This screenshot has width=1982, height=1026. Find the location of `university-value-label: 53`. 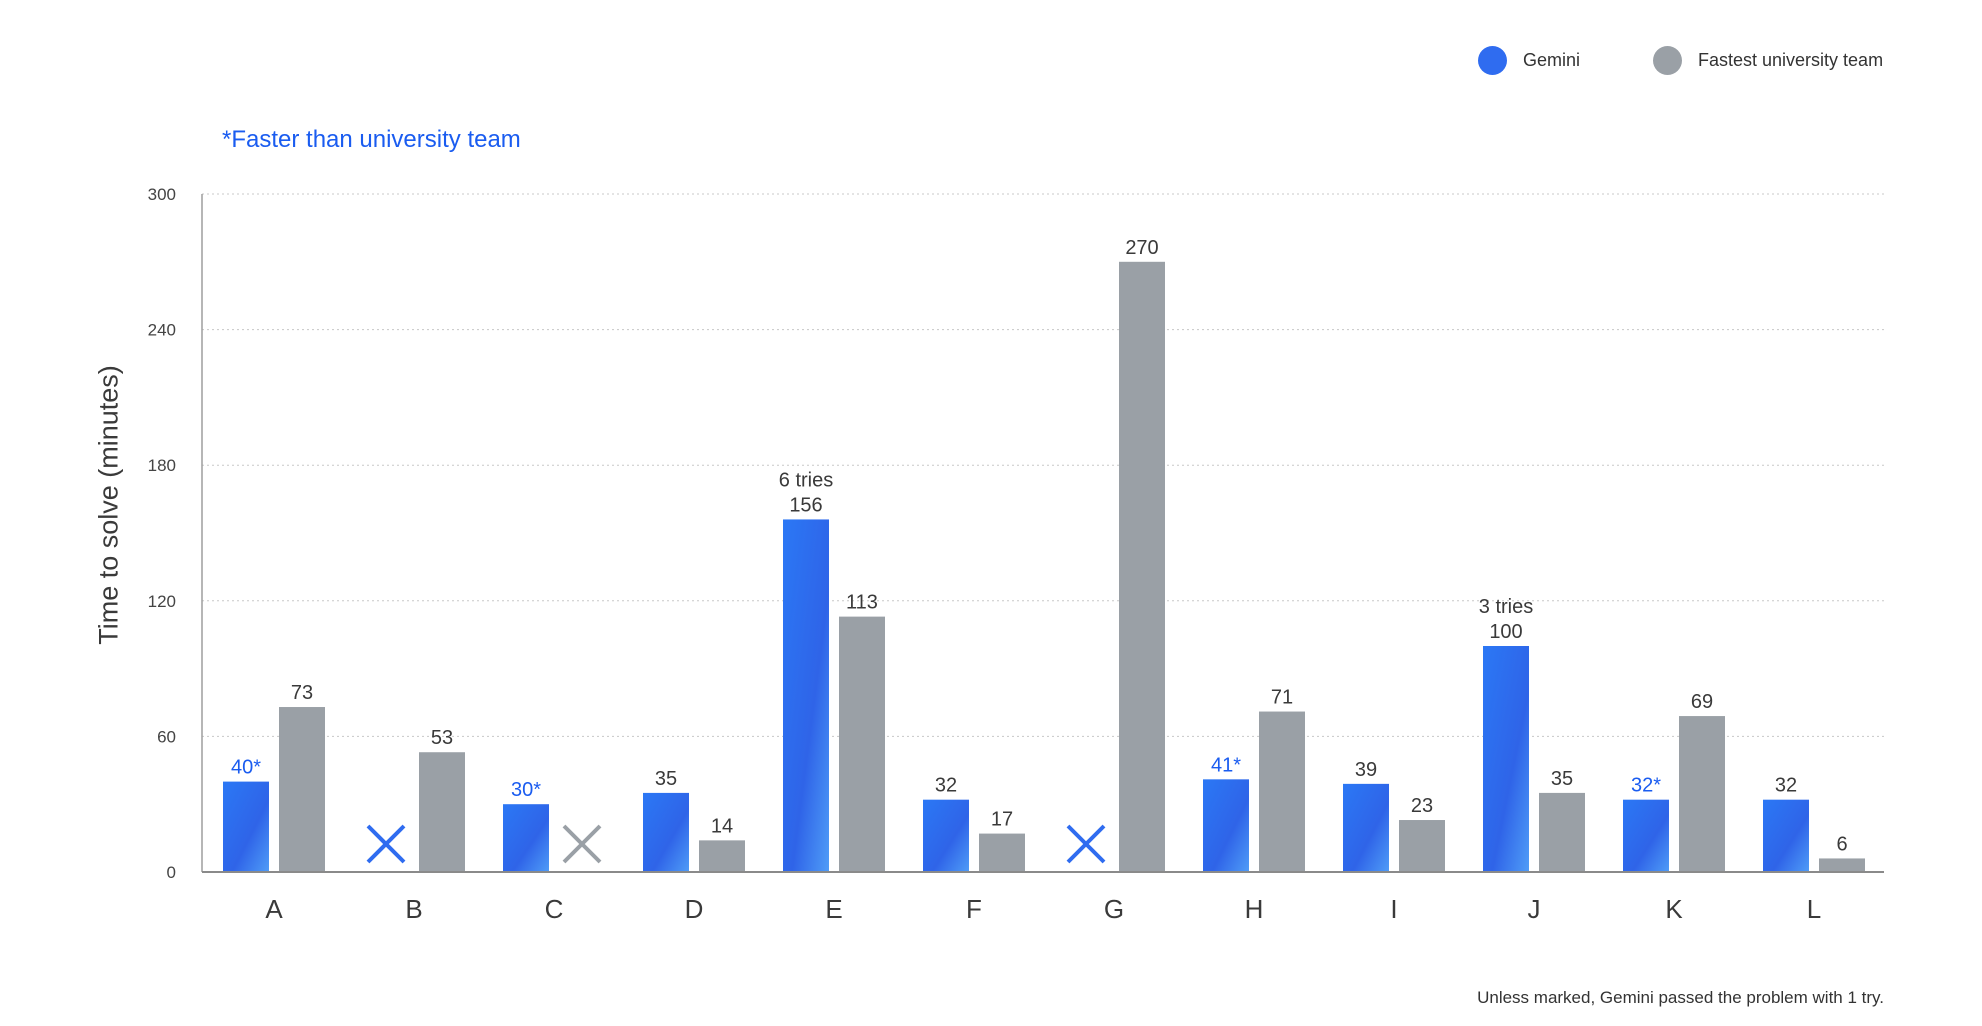

university-value-label: 53 is located at coordinates (442, 738).